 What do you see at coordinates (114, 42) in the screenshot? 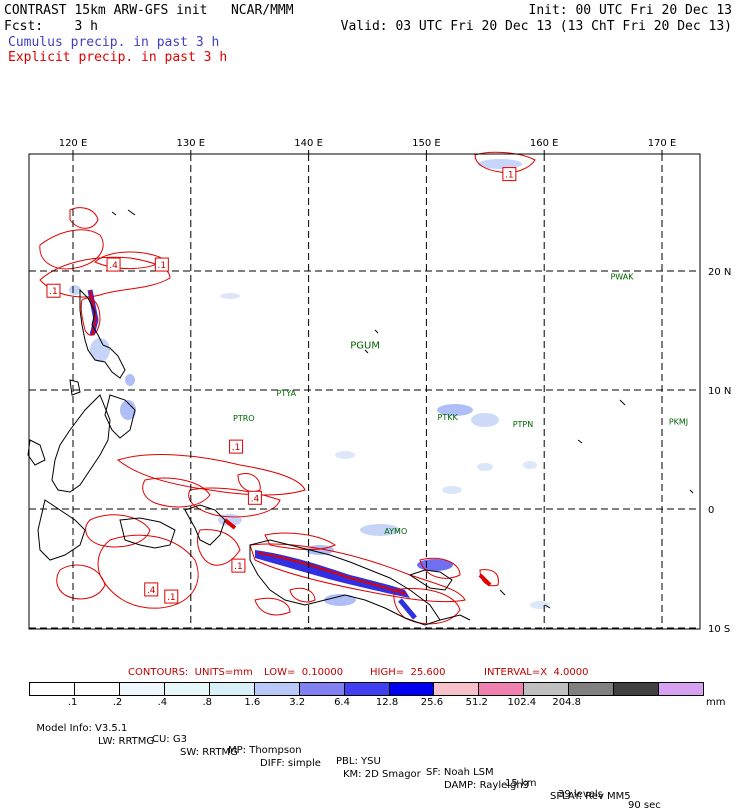
I see `legend-cumulus: Cumulus precip. in past 3 h` at bounding box center [114, 42].